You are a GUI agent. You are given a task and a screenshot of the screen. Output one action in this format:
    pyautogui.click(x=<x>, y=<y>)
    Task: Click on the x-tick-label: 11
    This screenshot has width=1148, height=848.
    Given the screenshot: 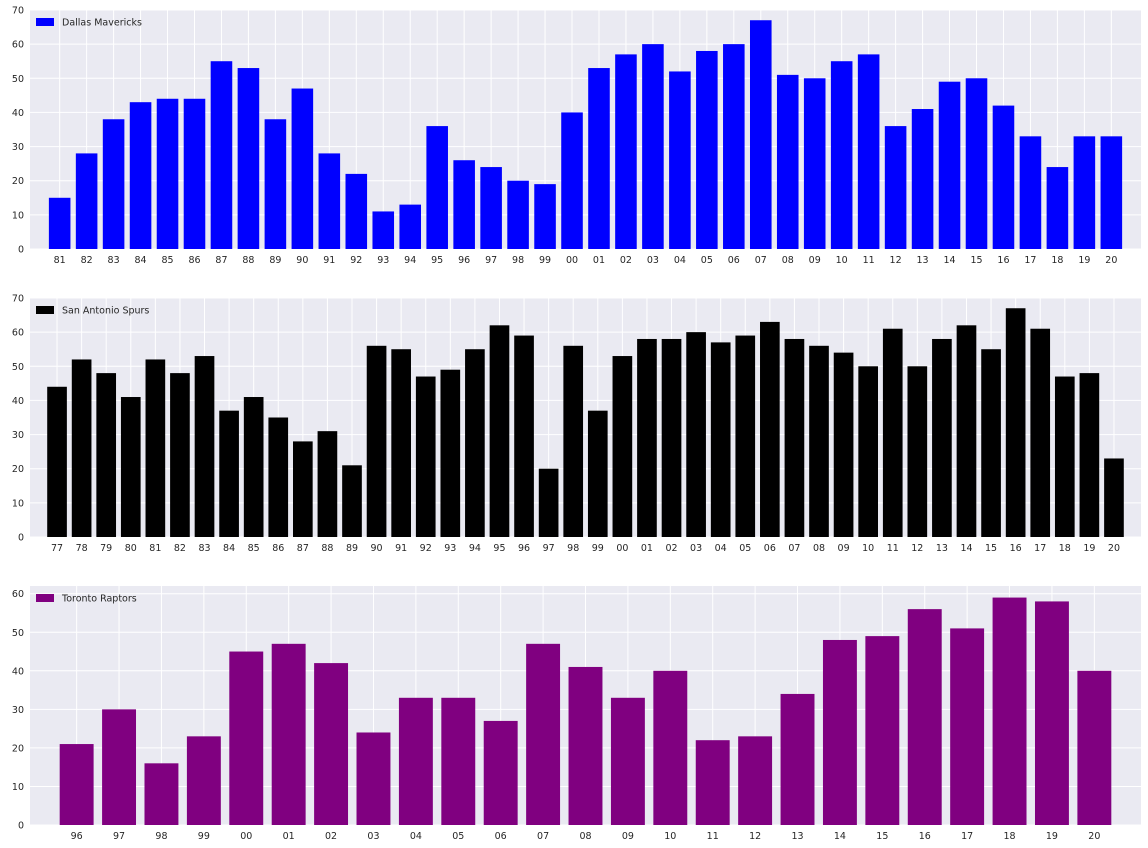 What is the action you would take?
    pyautogui.click(x=869, y=260)
    